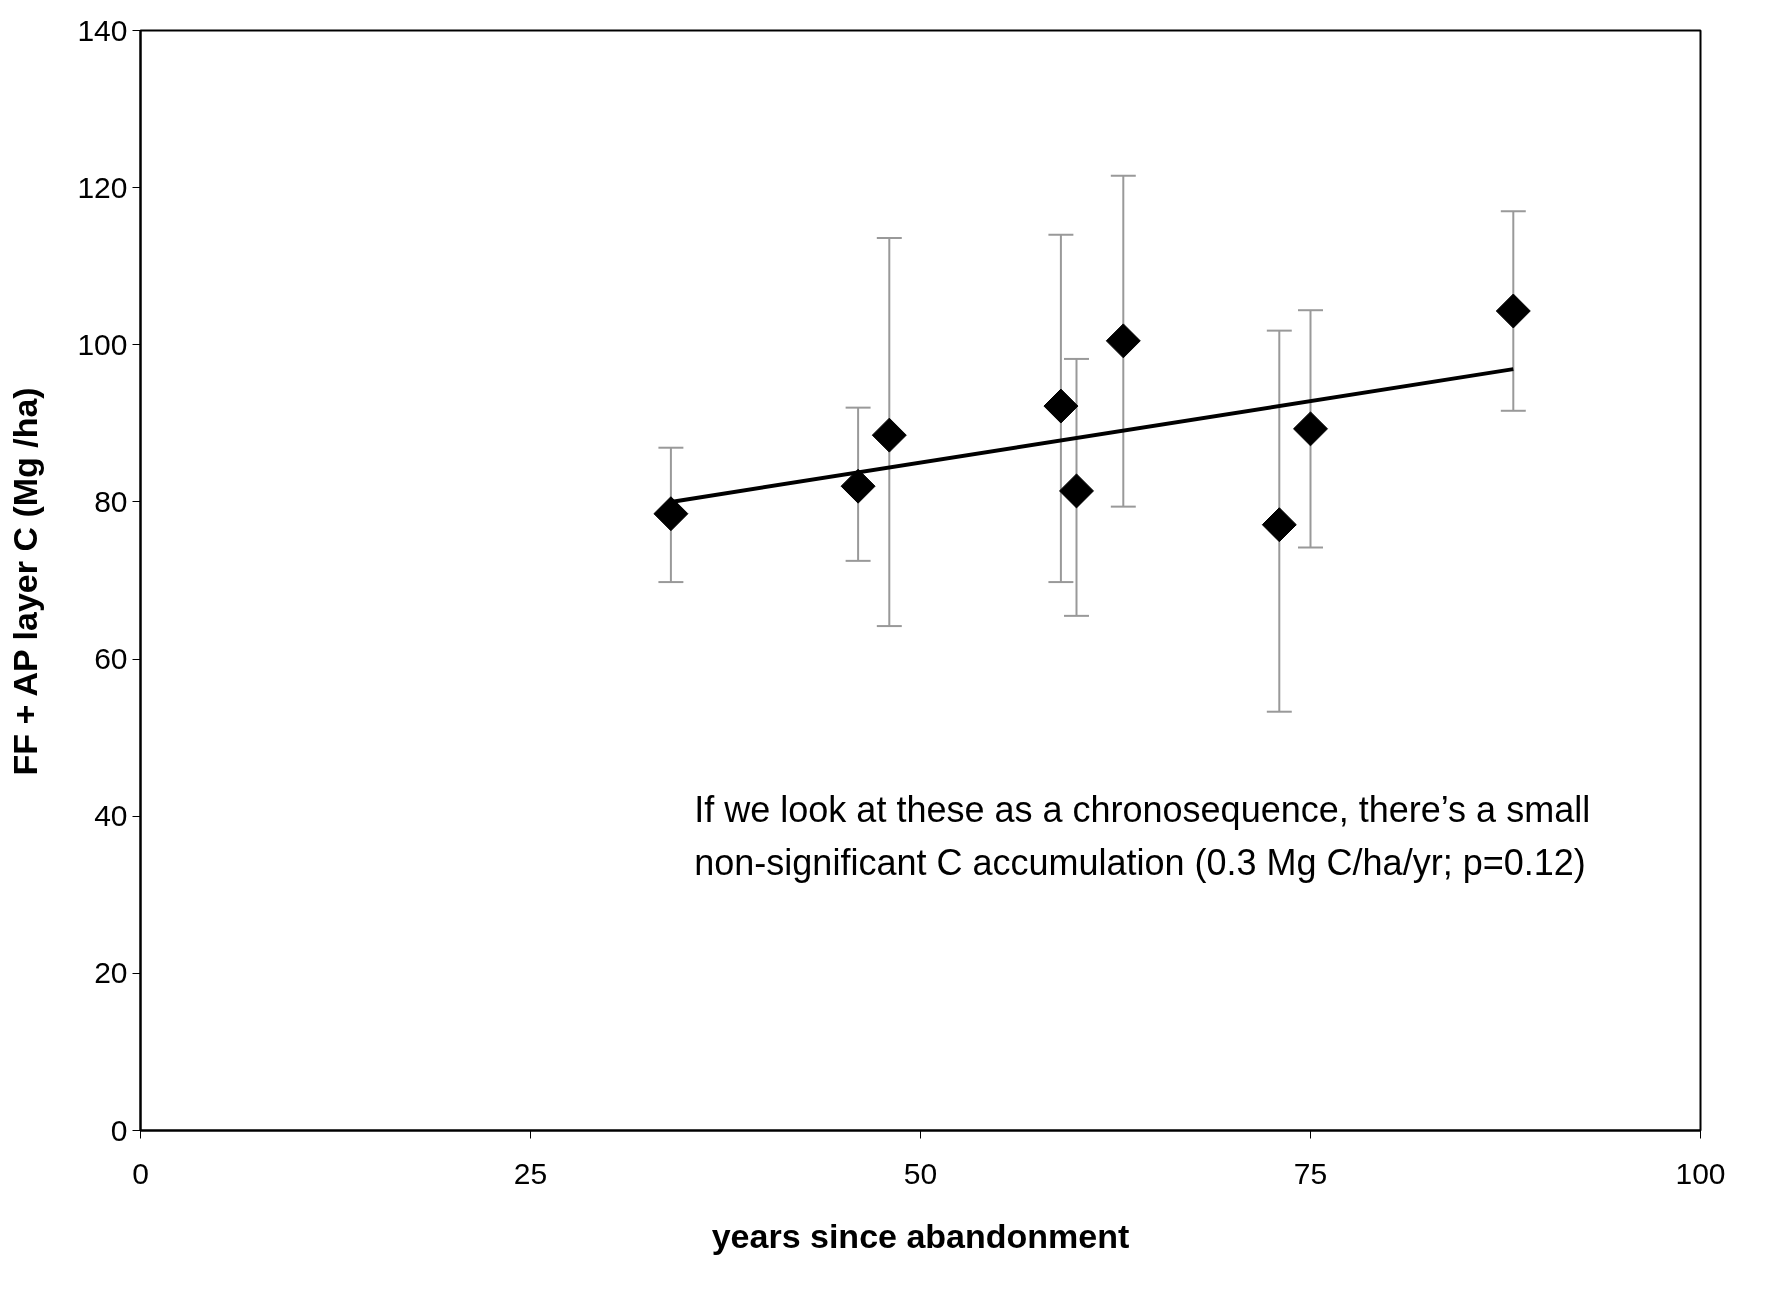  I want to click on y-tick-label: 120, so click(102, 187).